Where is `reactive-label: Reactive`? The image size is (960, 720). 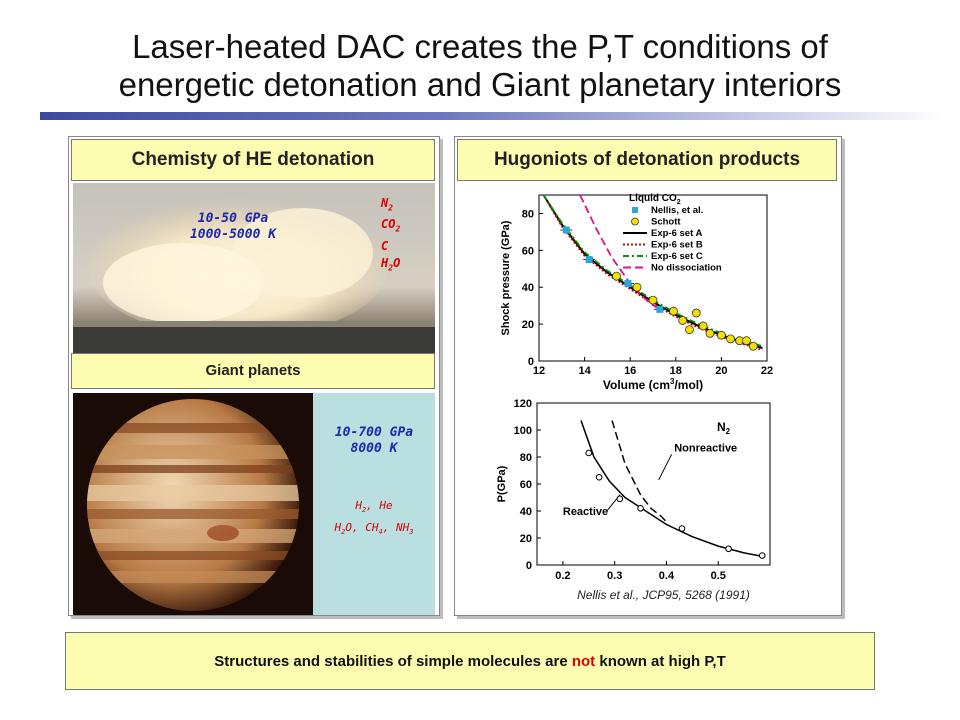
reactive-label: Reactive is located at coordinates (585, 512).